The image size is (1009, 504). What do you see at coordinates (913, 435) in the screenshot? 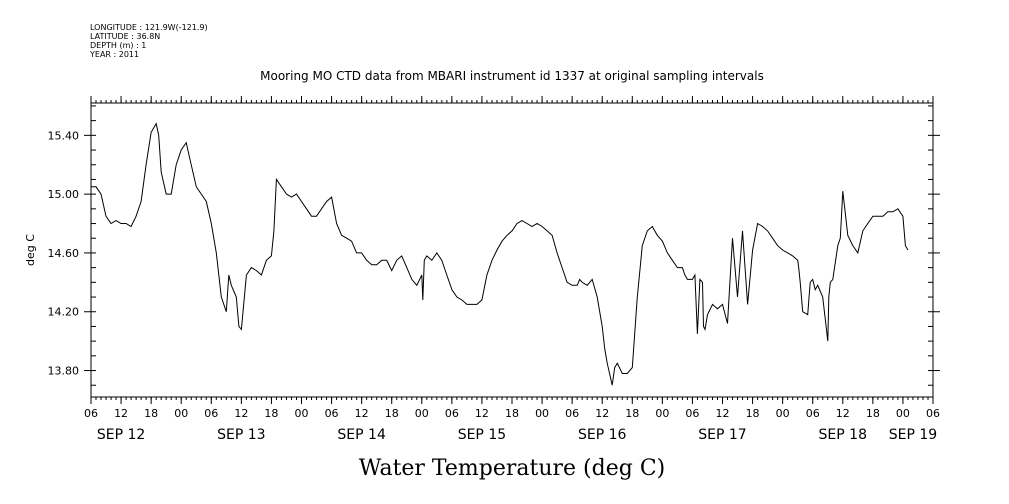
I see `date-label: SEP 19` at bounding box center [913, 435].